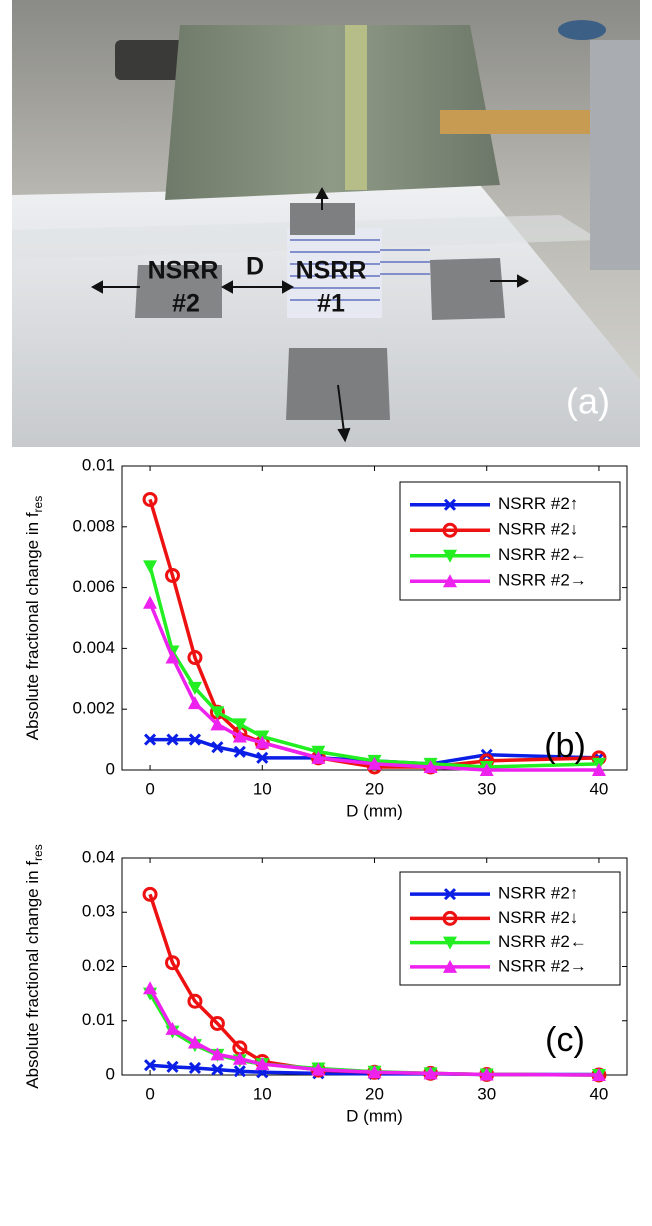 The image size is (652, 1226). I want to click on plate-bottom, so click(338, 384).